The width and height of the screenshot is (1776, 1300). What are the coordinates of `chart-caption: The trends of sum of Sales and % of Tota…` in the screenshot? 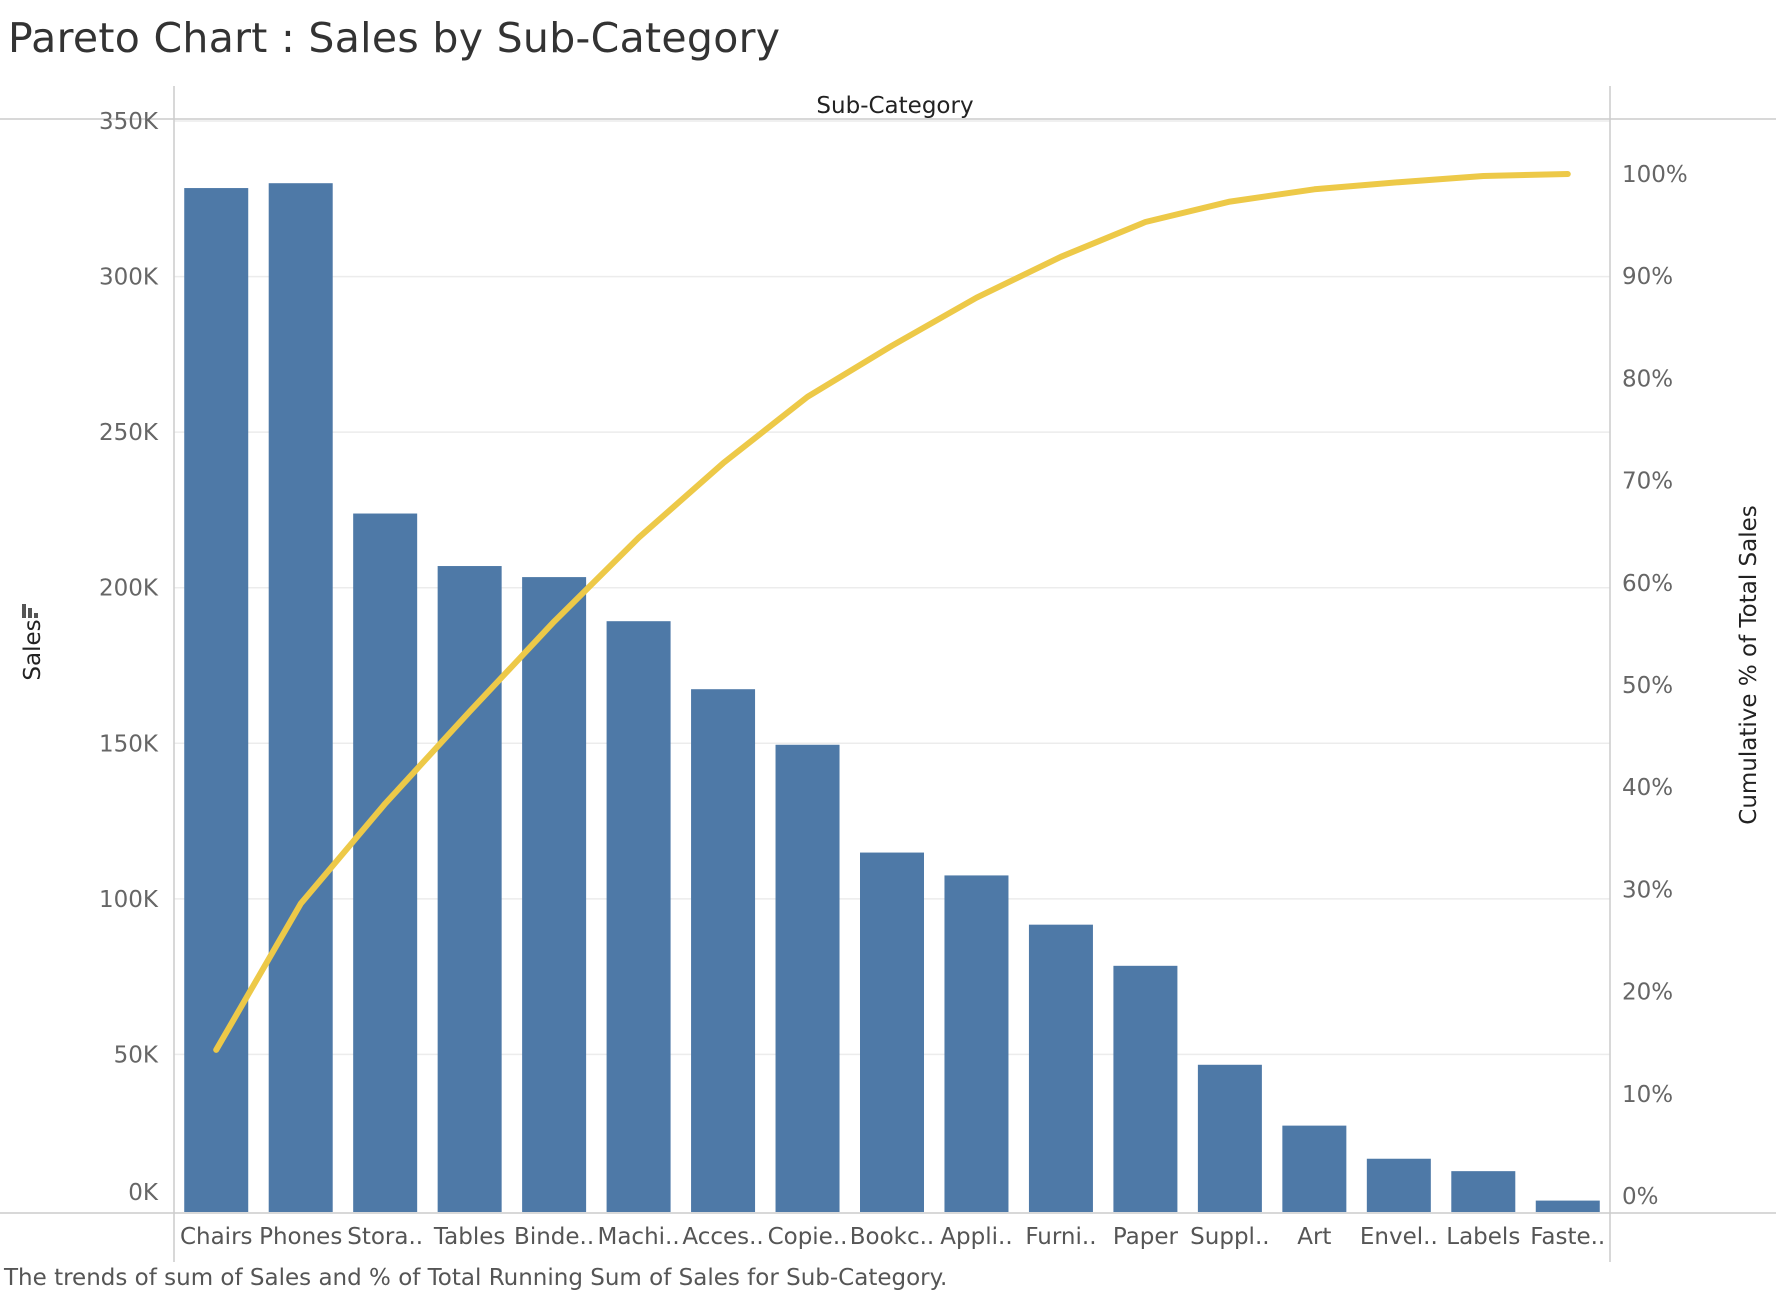 It's located at (476, 1278).